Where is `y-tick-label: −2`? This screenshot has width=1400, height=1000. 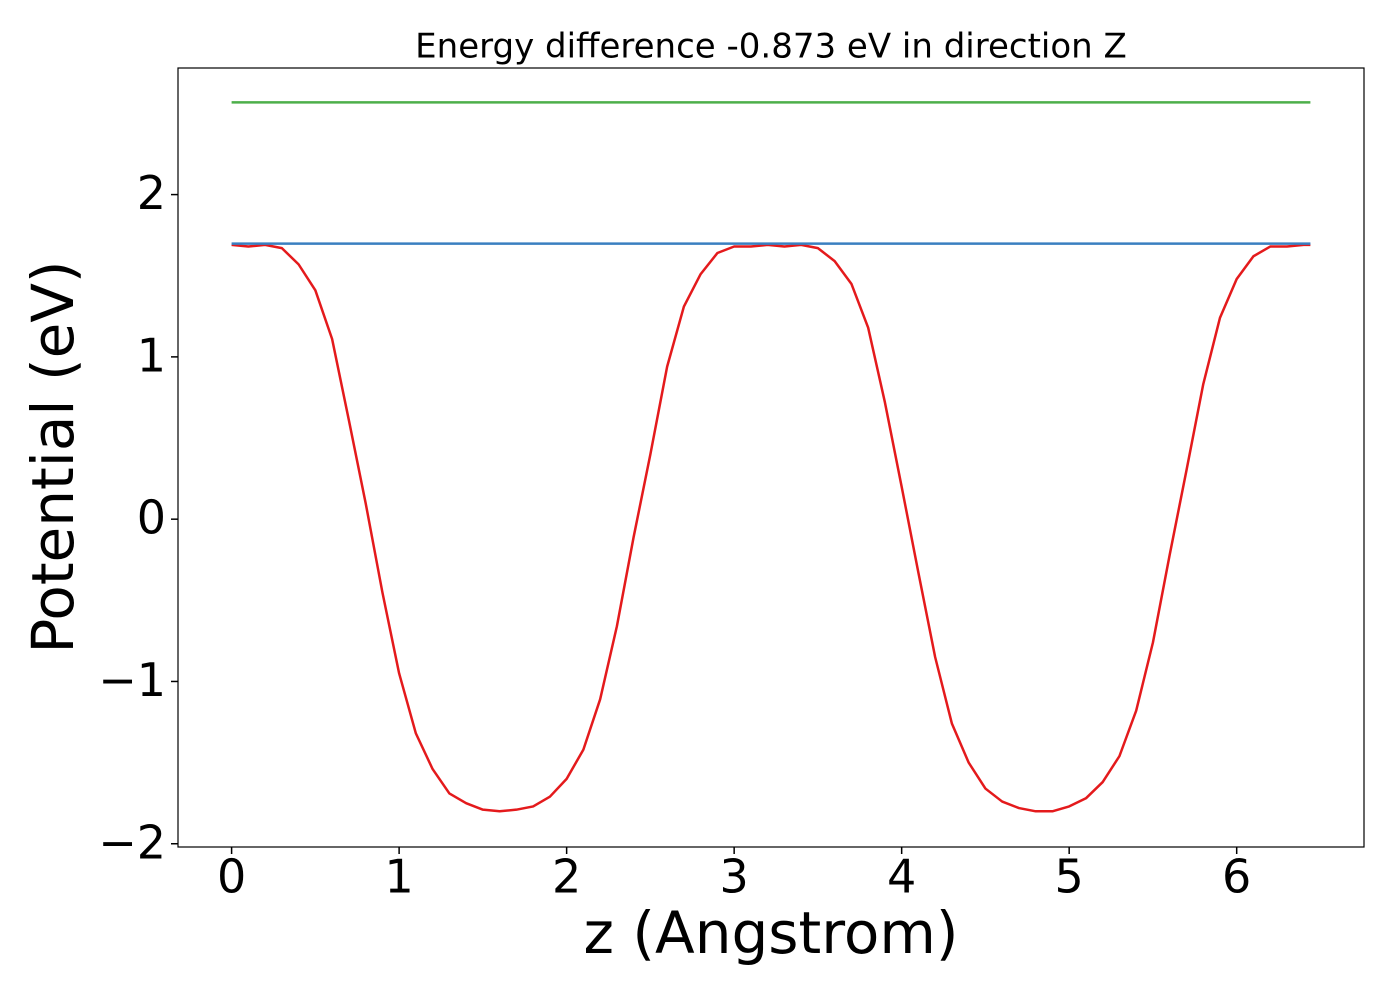 y-tick-label: −2 is located at coordinates (132, 842).